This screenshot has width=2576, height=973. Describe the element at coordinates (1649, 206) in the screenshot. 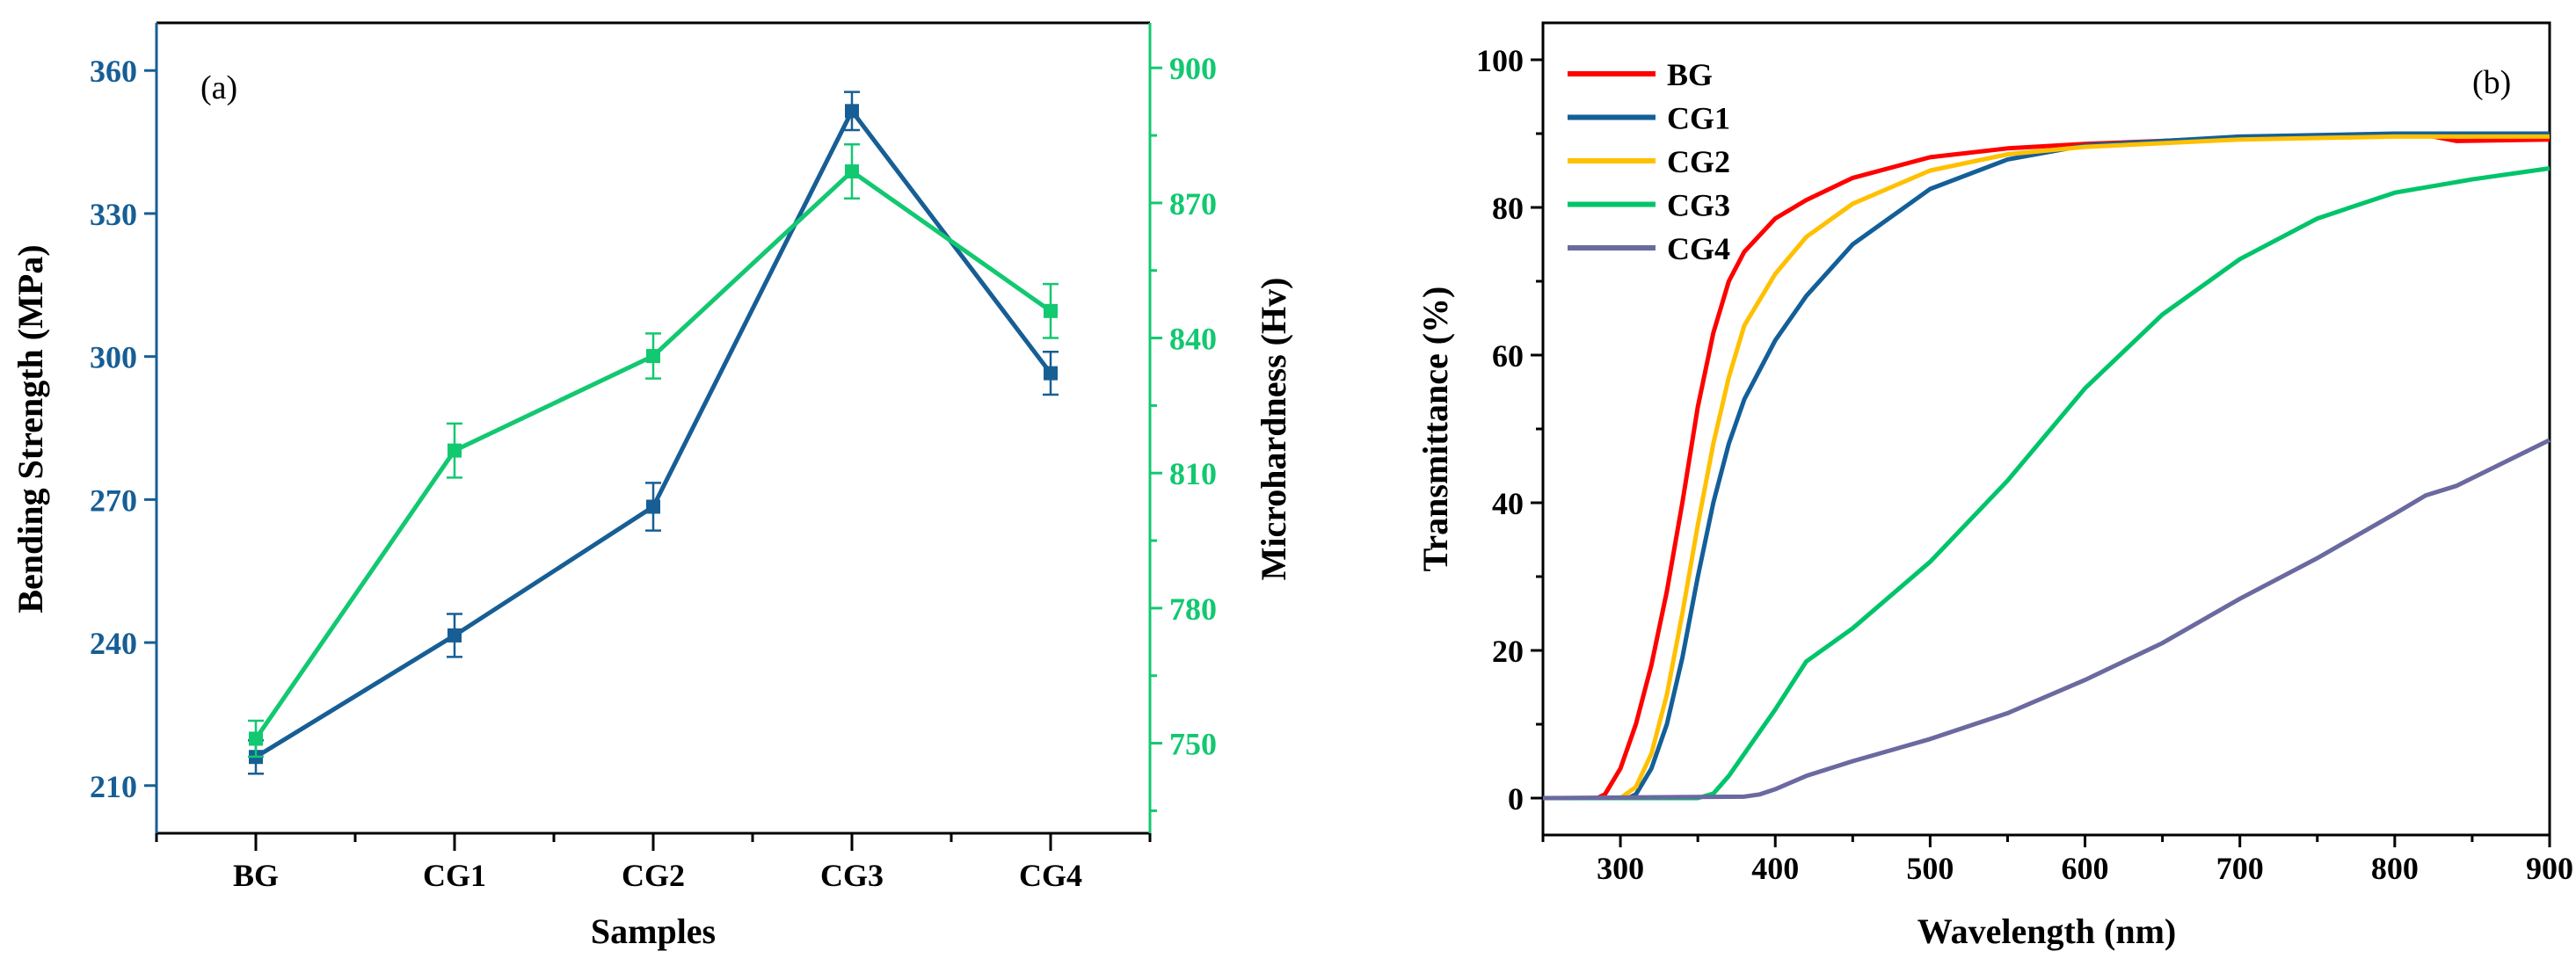

I see `legend-item-cg3: CG3` at that location.